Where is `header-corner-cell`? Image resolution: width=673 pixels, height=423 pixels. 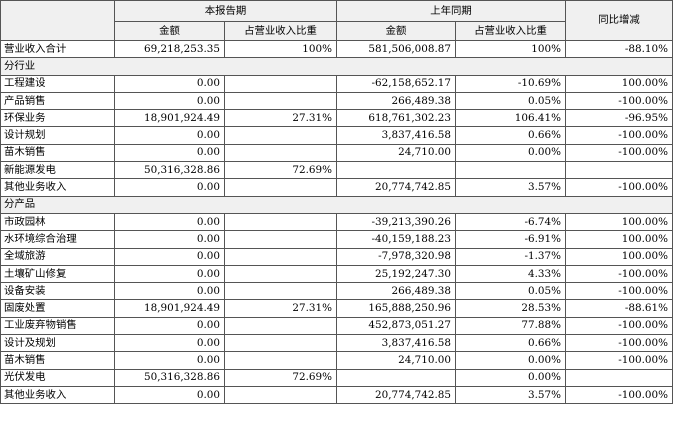 header-corner-cell is located at coordinates (57, 20).